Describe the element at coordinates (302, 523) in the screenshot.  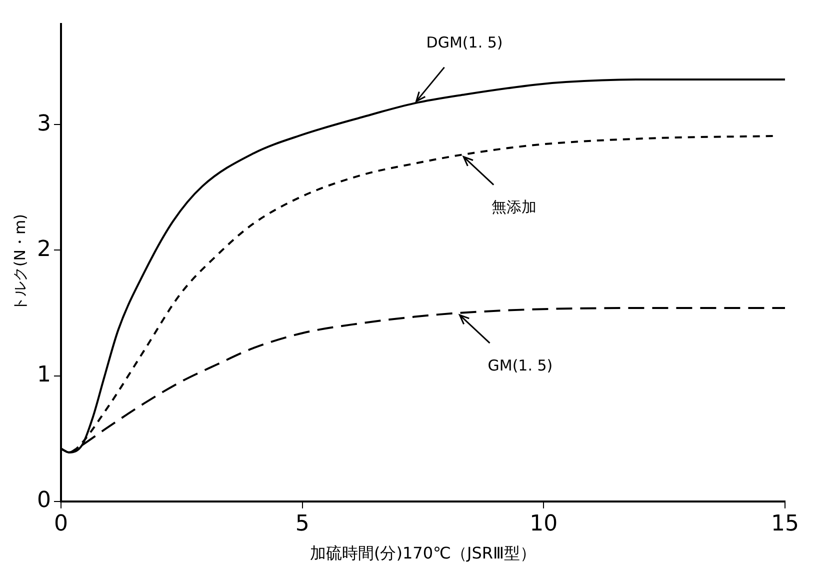
I see `x-tick-label: 5` at that location.